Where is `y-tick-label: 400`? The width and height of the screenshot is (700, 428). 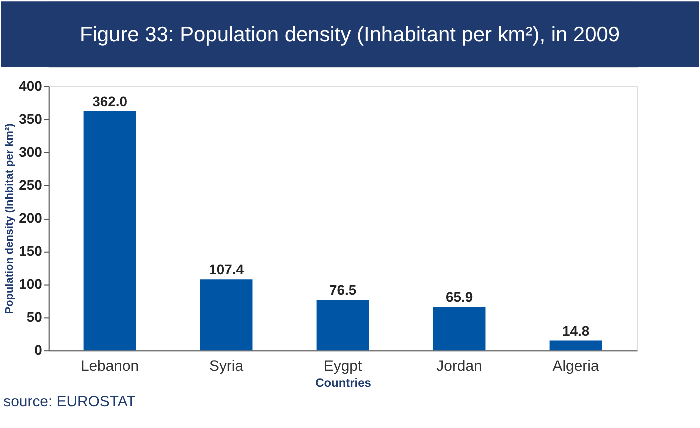 y-tick-label: 400 is located at coordinates (31, 86).